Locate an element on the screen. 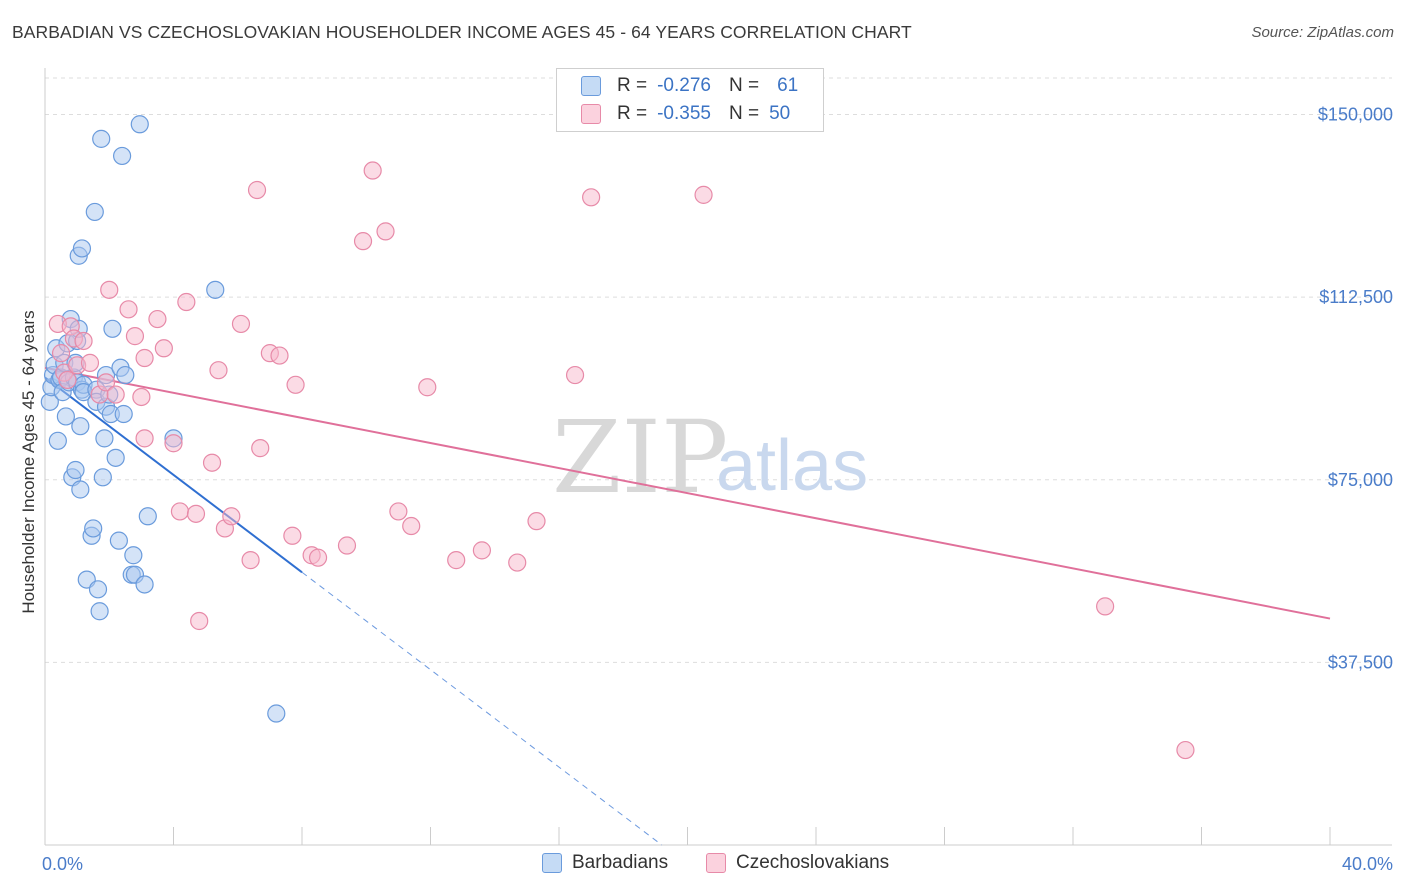  chart-source: Source: ZipAtlas.com is located at coordinates (1322, 32).